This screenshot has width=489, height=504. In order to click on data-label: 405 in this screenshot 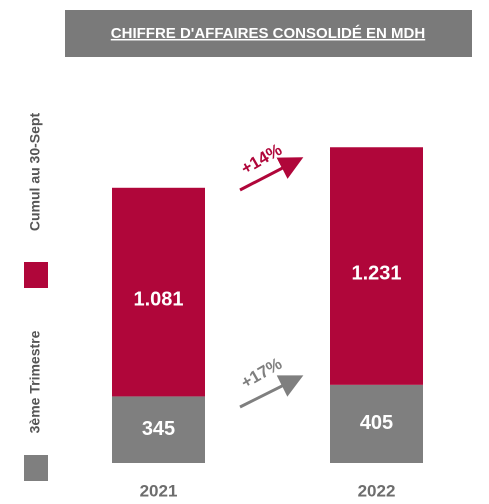, I will do `click(376, 423)`.